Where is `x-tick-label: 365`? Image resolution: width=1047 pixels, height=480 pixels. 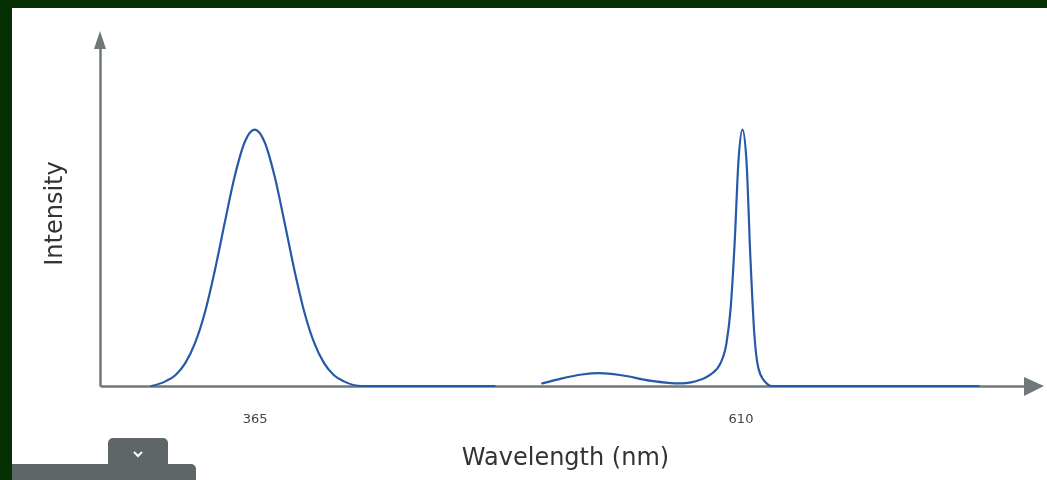
x-tick-label: 365 is located at coordinates (255, 418).